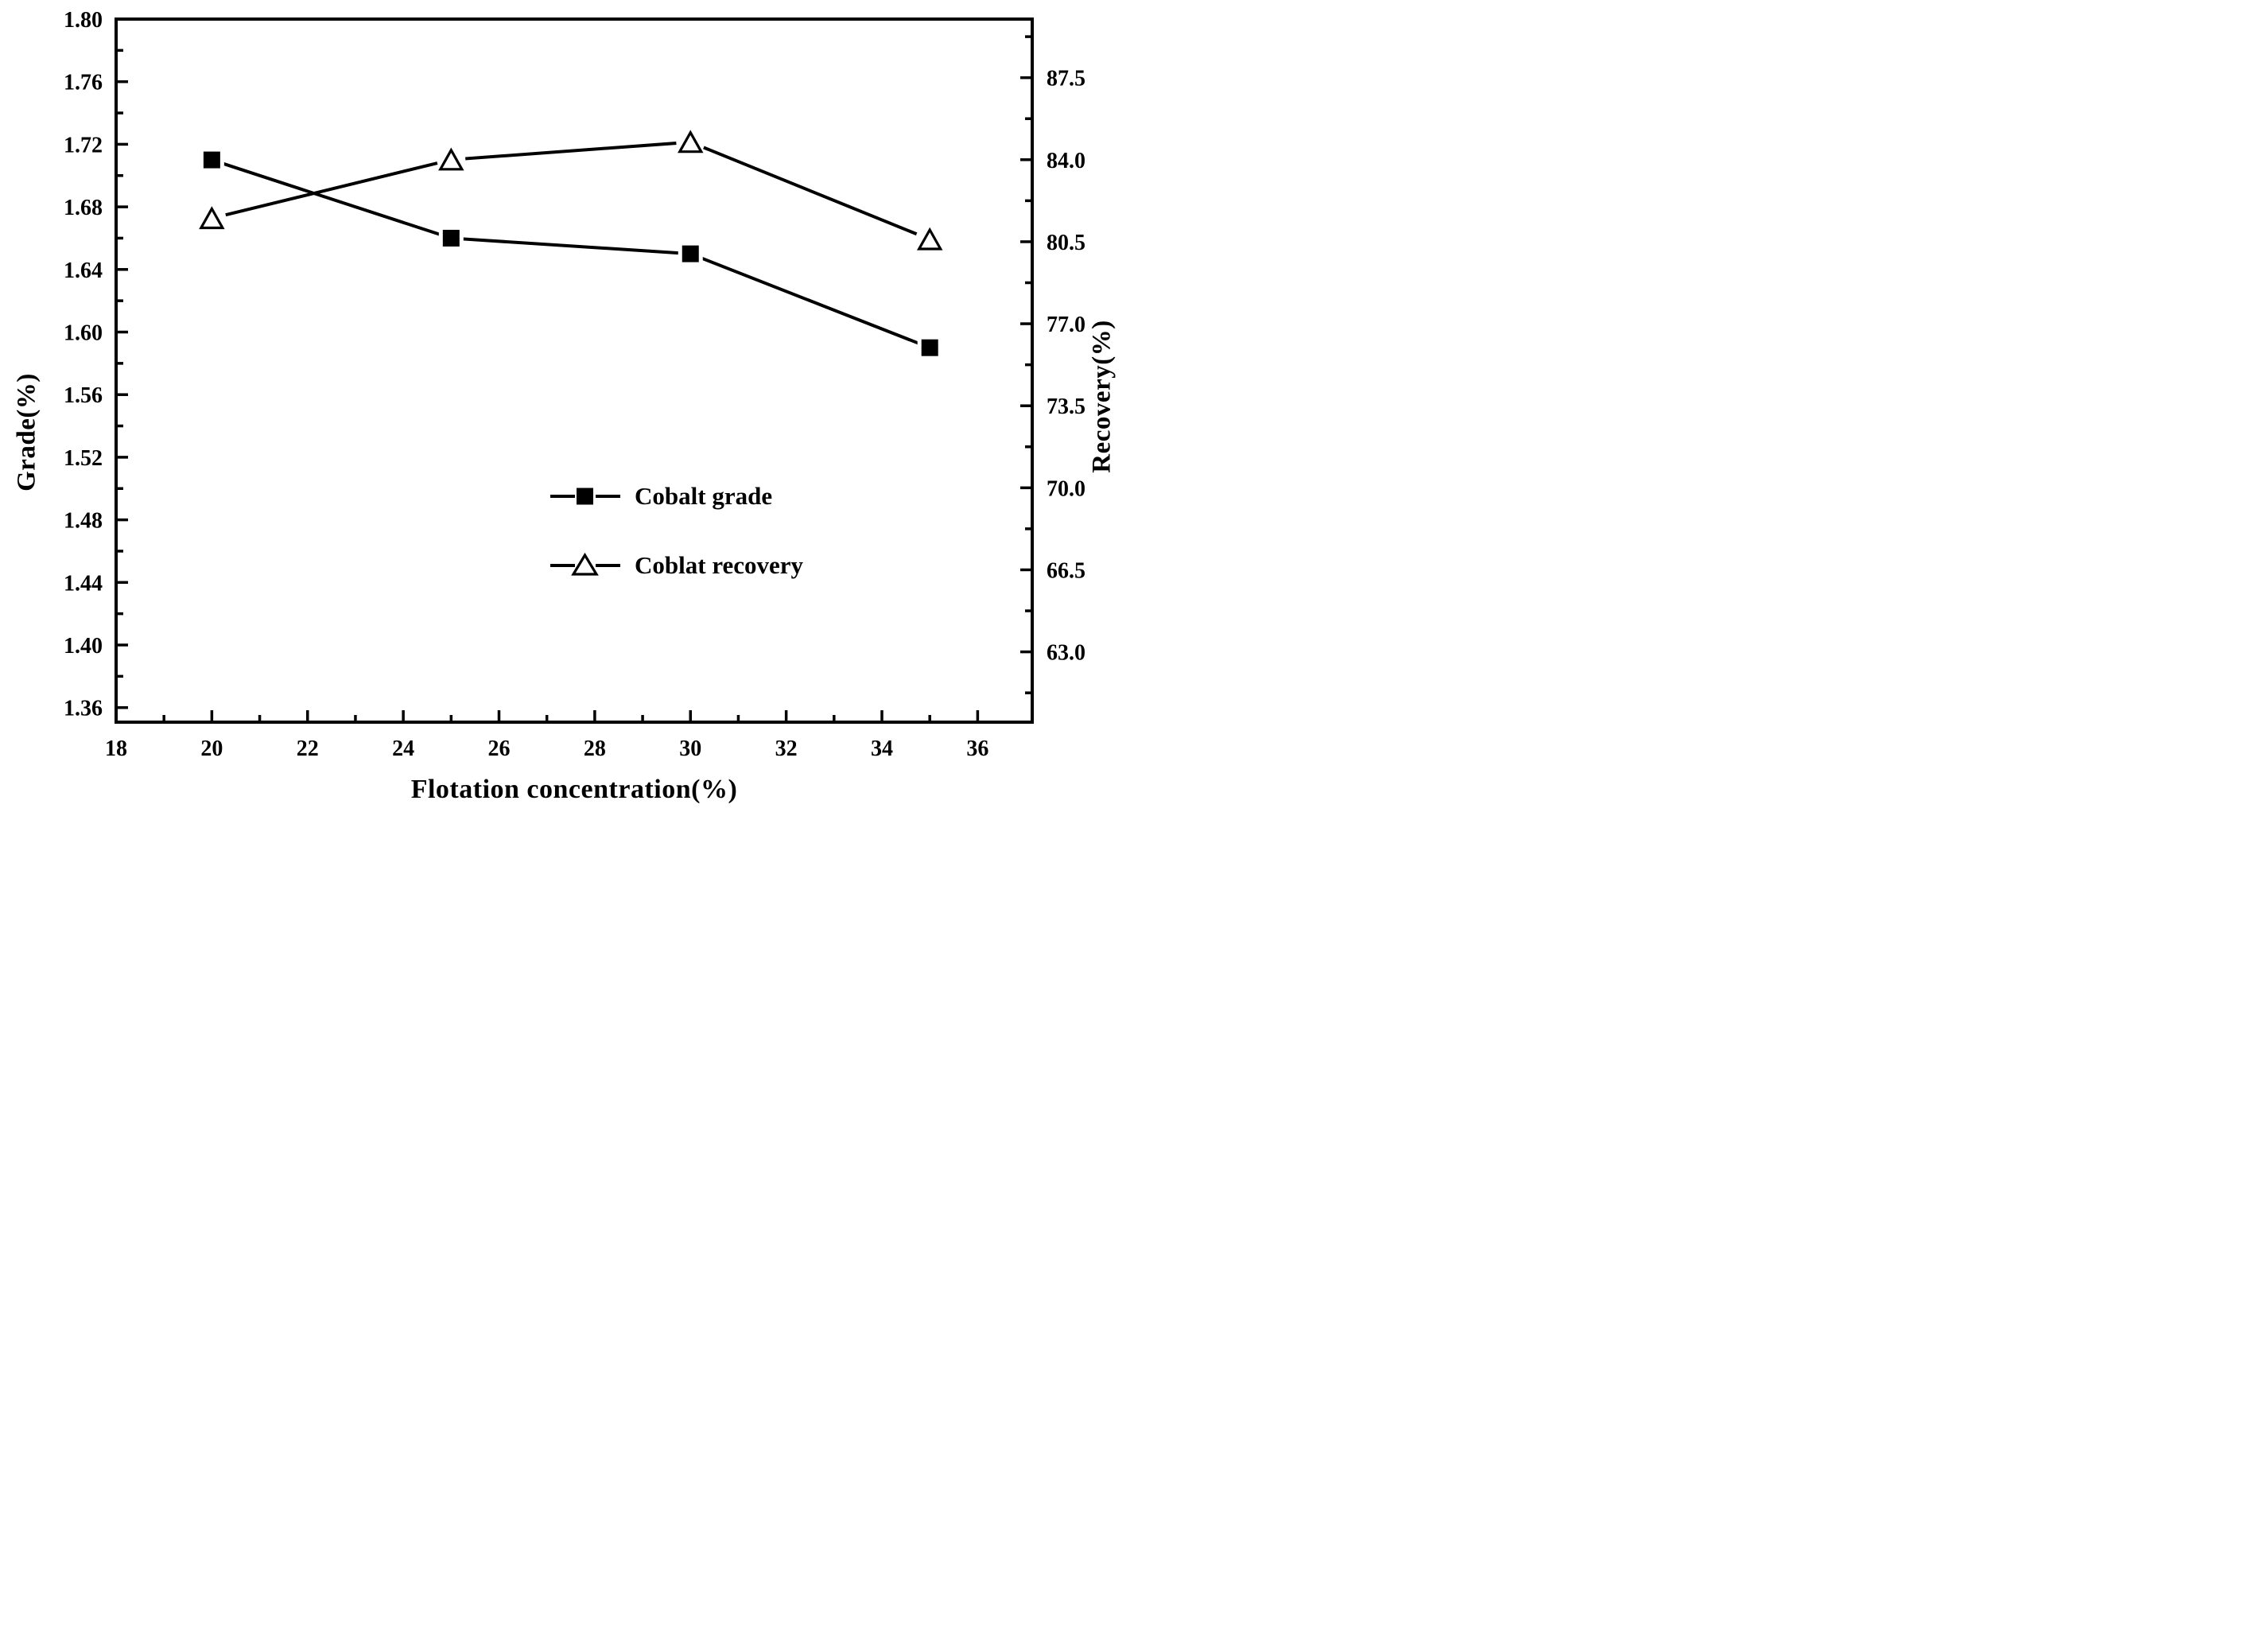  What do you see at coordinates (786, 748) in the screenshot?
I see `x-tick-label: 32` at bounding box center [786, 748].